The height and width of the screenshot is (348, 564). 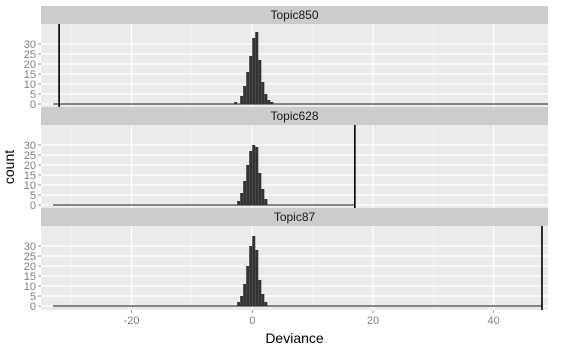 I want to click on x-tick-label: -20, so click(x=132, y=321).